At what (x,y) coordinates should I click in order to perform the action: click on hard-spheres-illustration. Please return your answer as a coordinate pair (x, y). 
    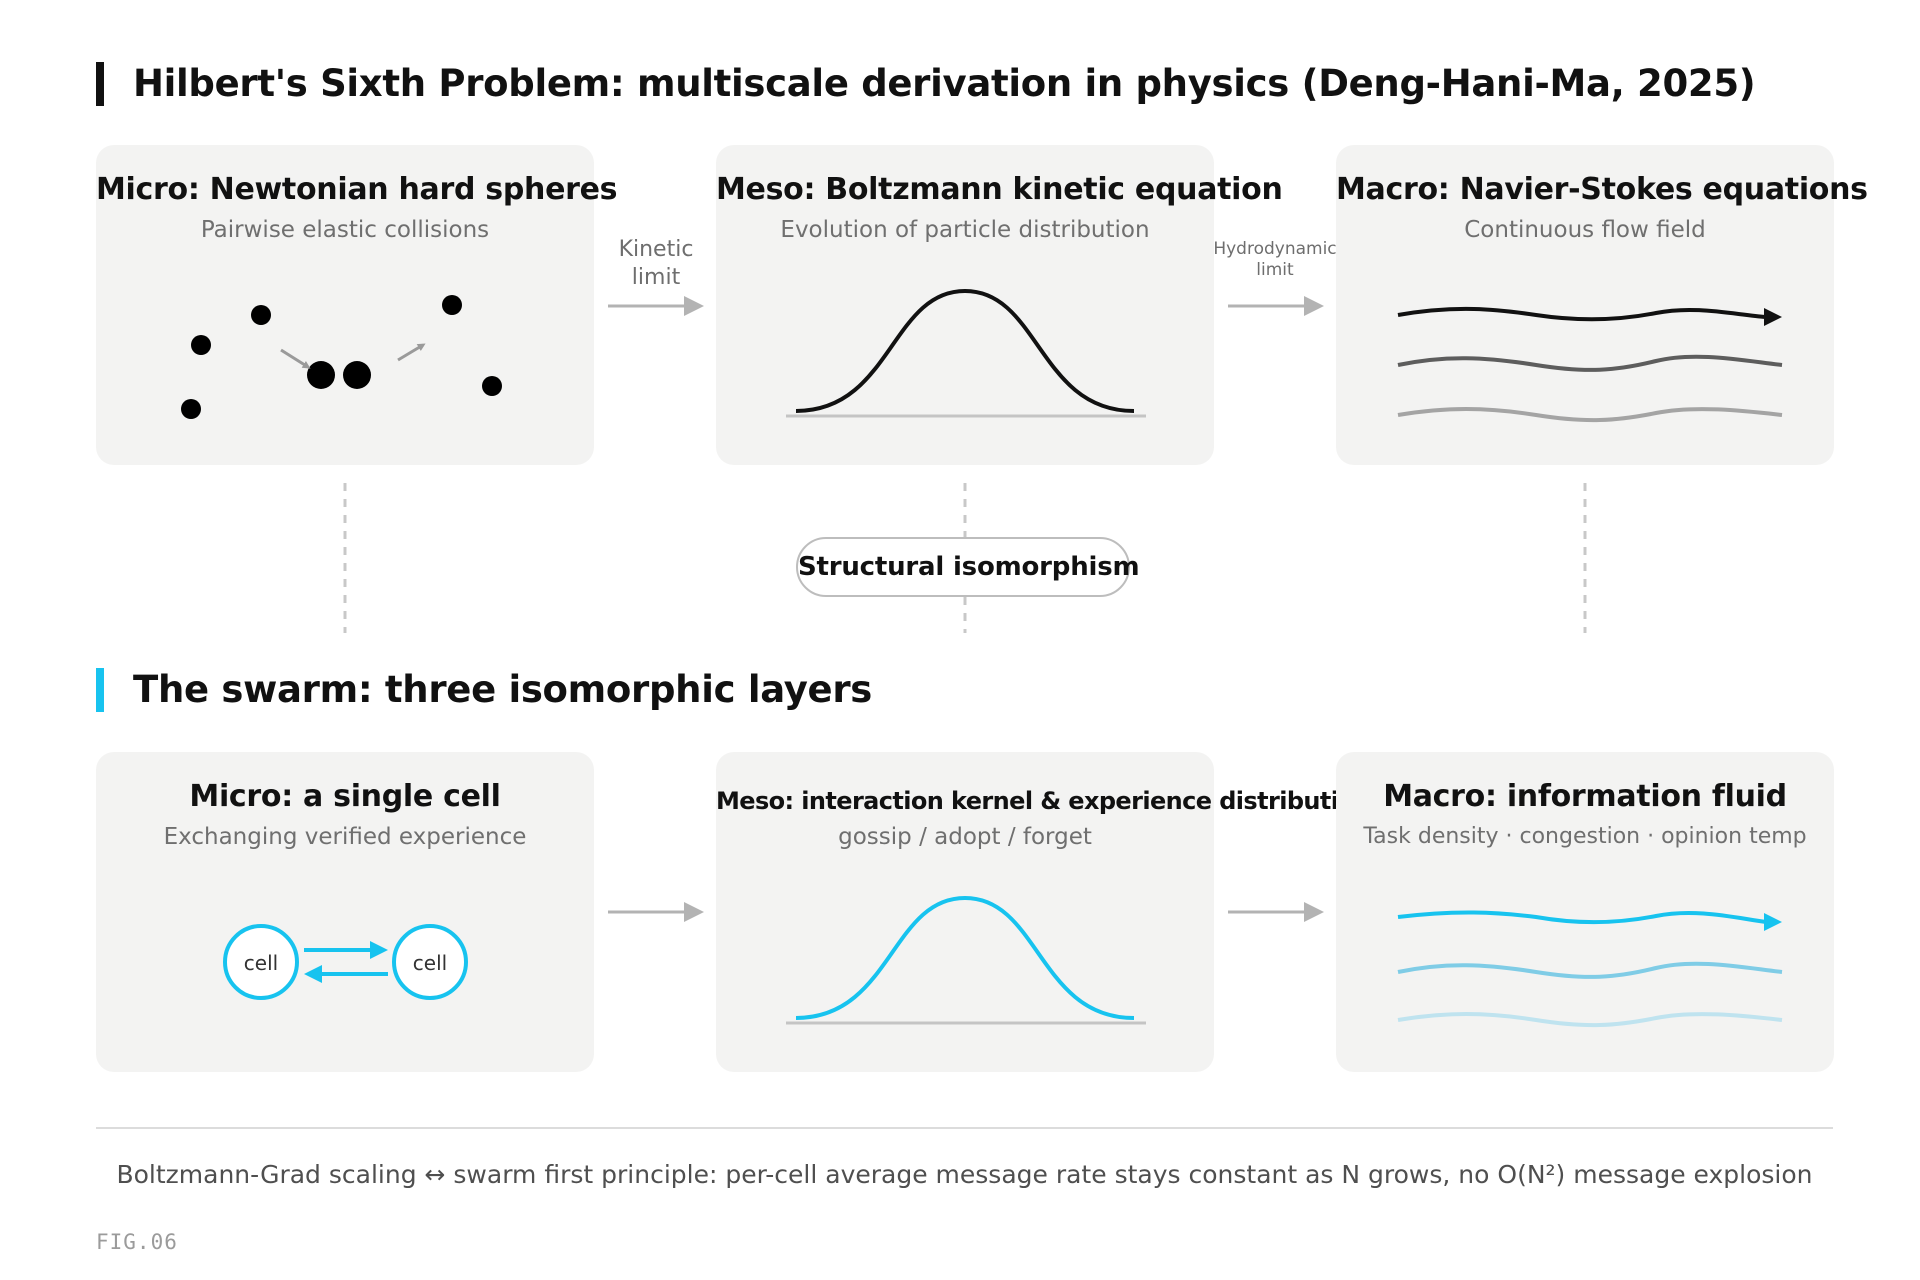
    Looking at the image, I should click on (341, 357).